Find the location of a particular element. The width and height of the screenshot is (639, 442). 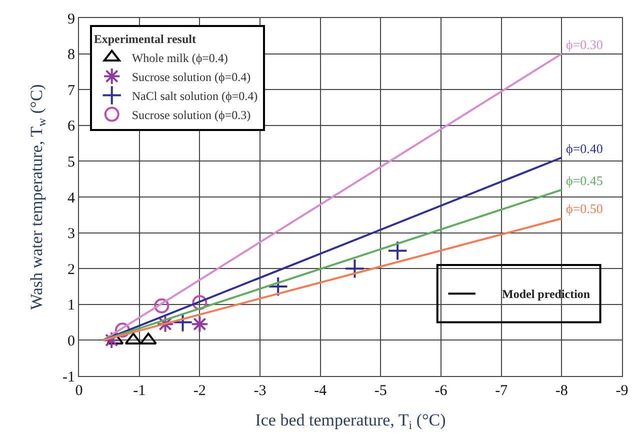

legend-label: Whole milk (ϕ=0.4) is located at coordinates (180, 57).